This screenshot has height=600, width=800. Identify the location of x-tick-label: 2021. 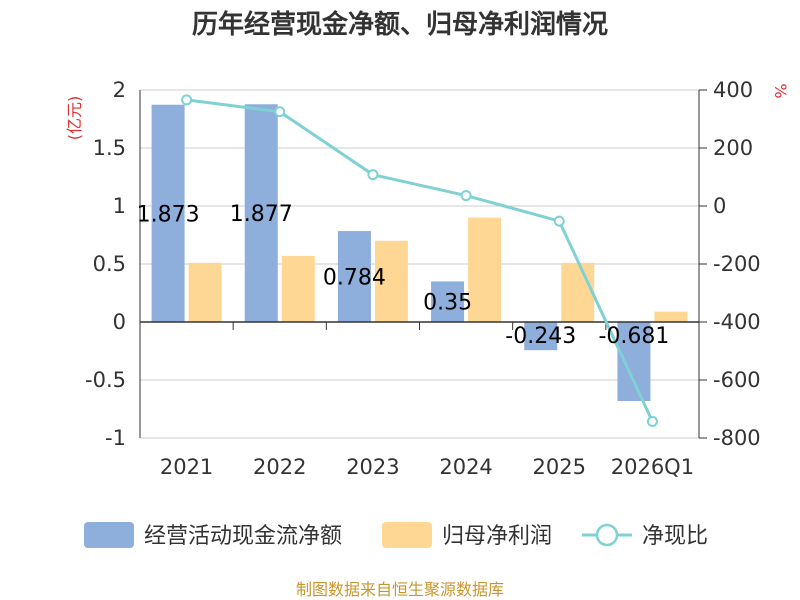
(186, 467).